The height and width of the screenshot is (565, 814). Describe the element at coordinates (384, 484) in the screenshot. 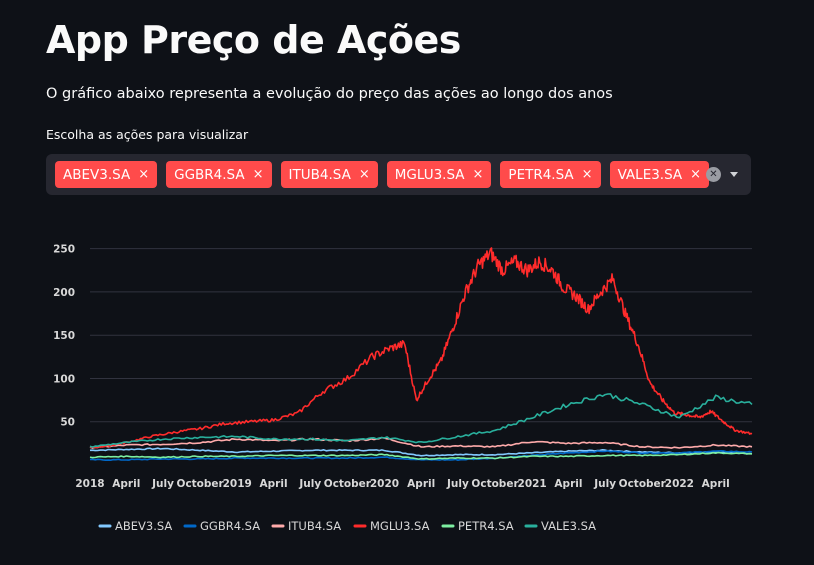

I see `x-tick-label: 2020` at that location.